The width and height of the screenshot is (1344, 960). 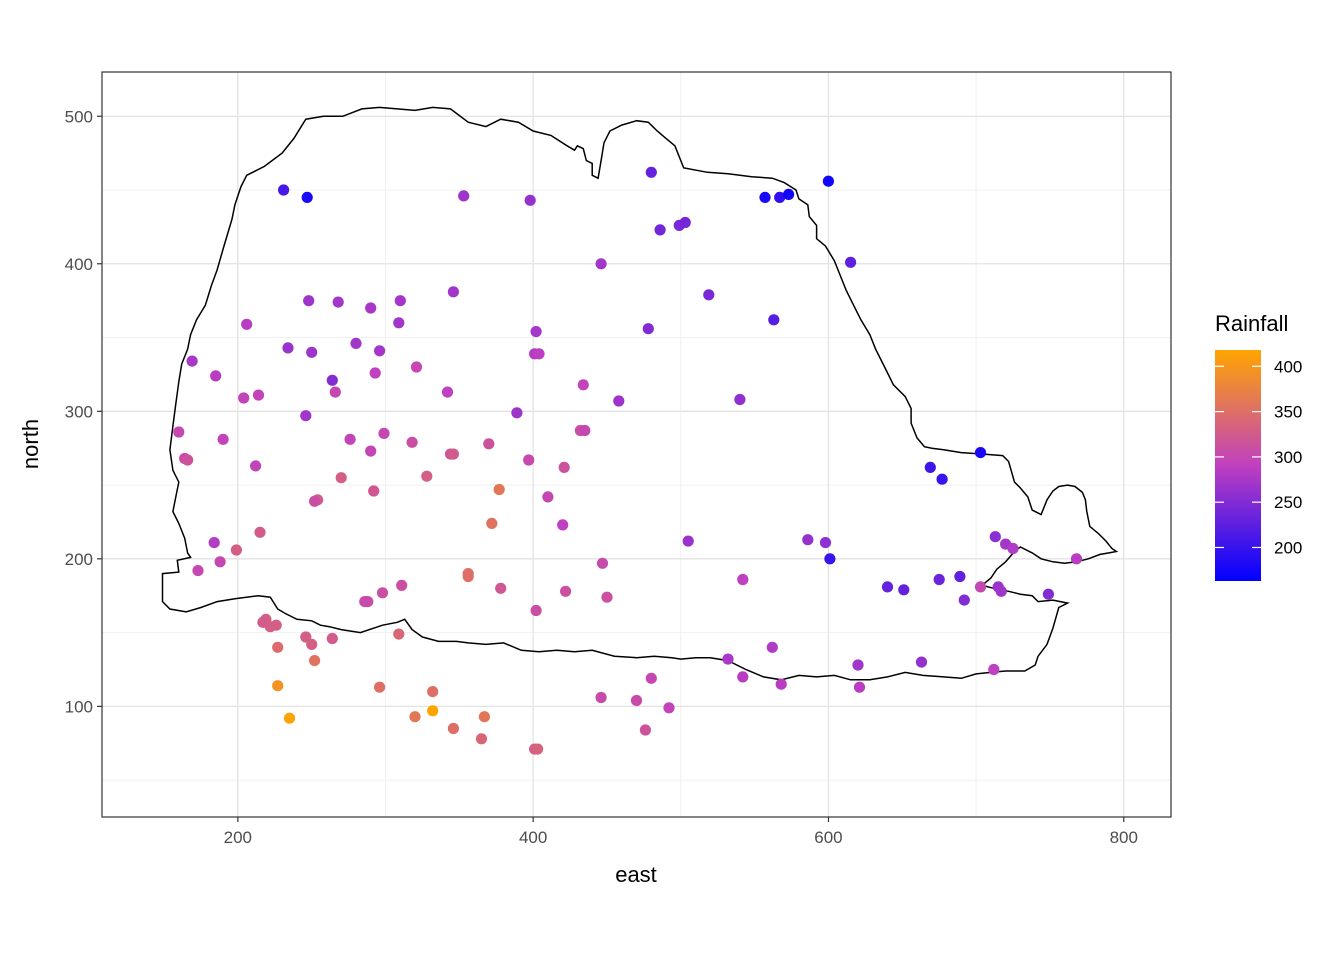 I want to click on legend-tick-label: 350, so click(x=1288, y=412).